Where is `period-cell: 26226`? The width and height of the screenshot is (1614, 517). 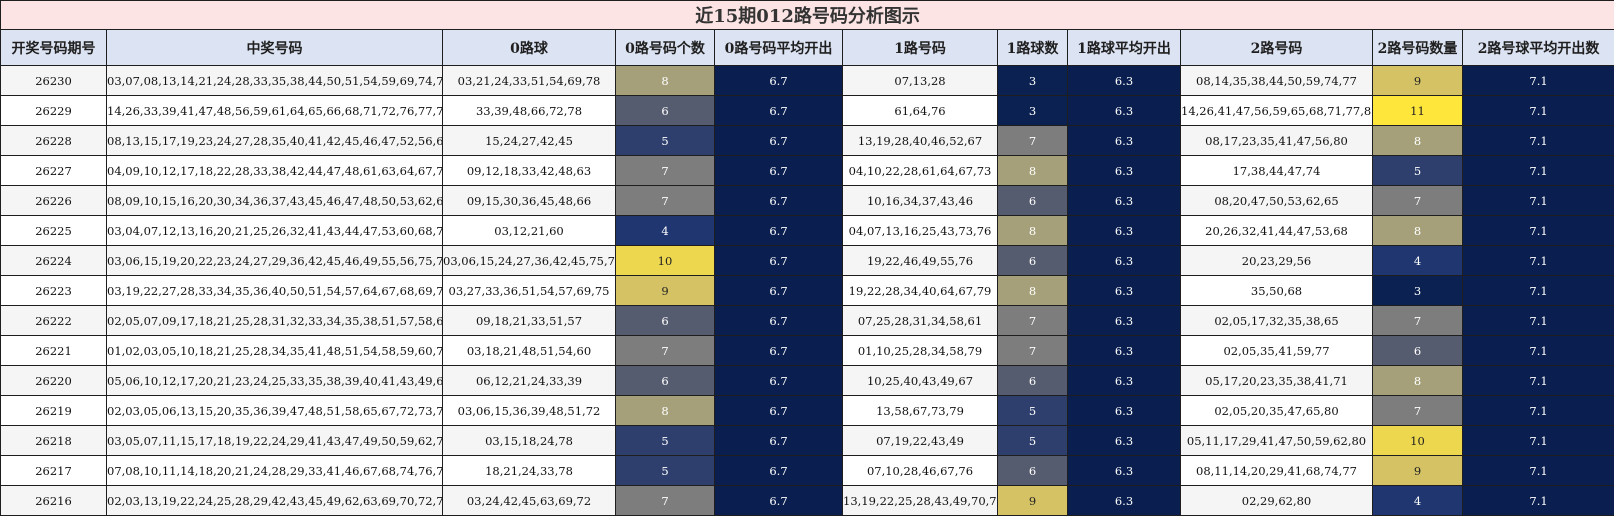 period-cell: 26226 is located at coordinates (53, 200).